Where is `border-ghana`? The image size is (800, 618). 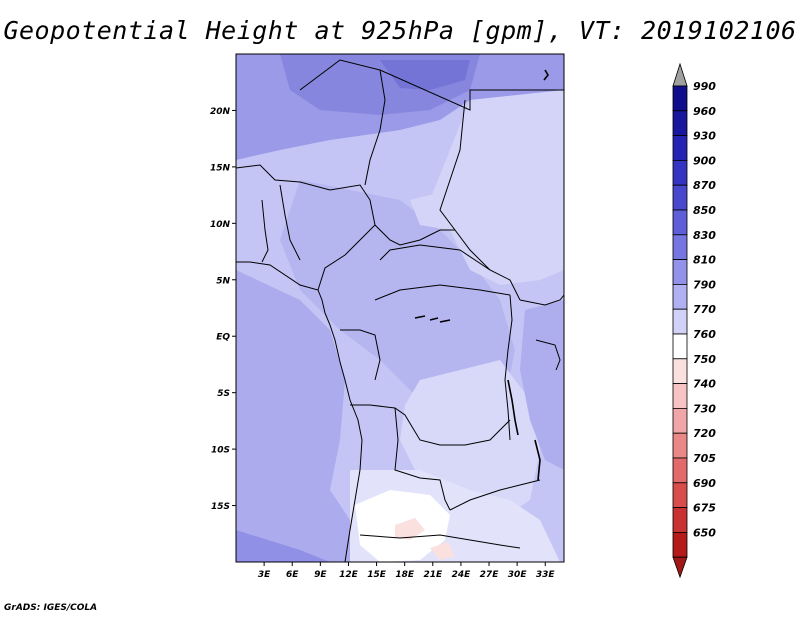 border-ghana is located at coordinates (265, 231).